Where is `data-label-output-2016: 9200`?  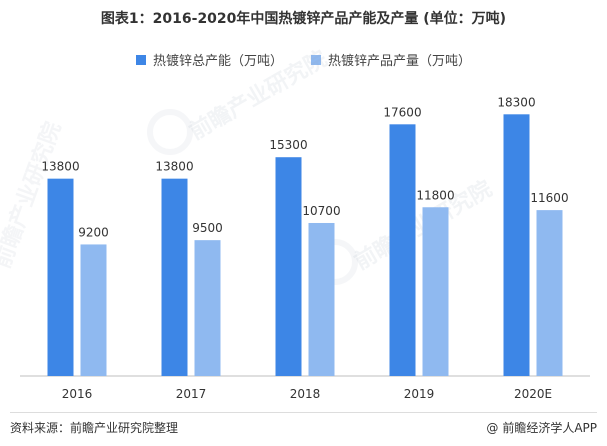 data-label-output-2016: 9200 is located at coordinates (93, 232).